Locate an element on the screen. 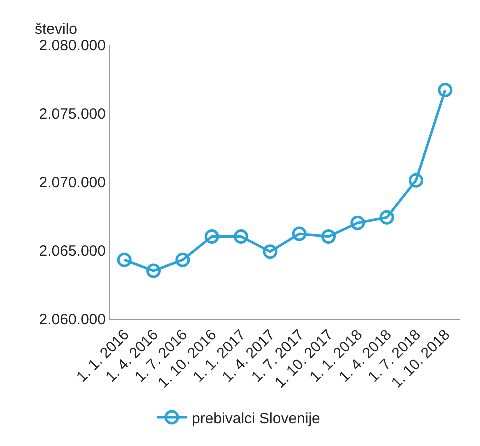 Image resolution: width=480 pixels, height=446 pixels. y-tick-label: 2.075.000 is located at coordinates (72, 114).